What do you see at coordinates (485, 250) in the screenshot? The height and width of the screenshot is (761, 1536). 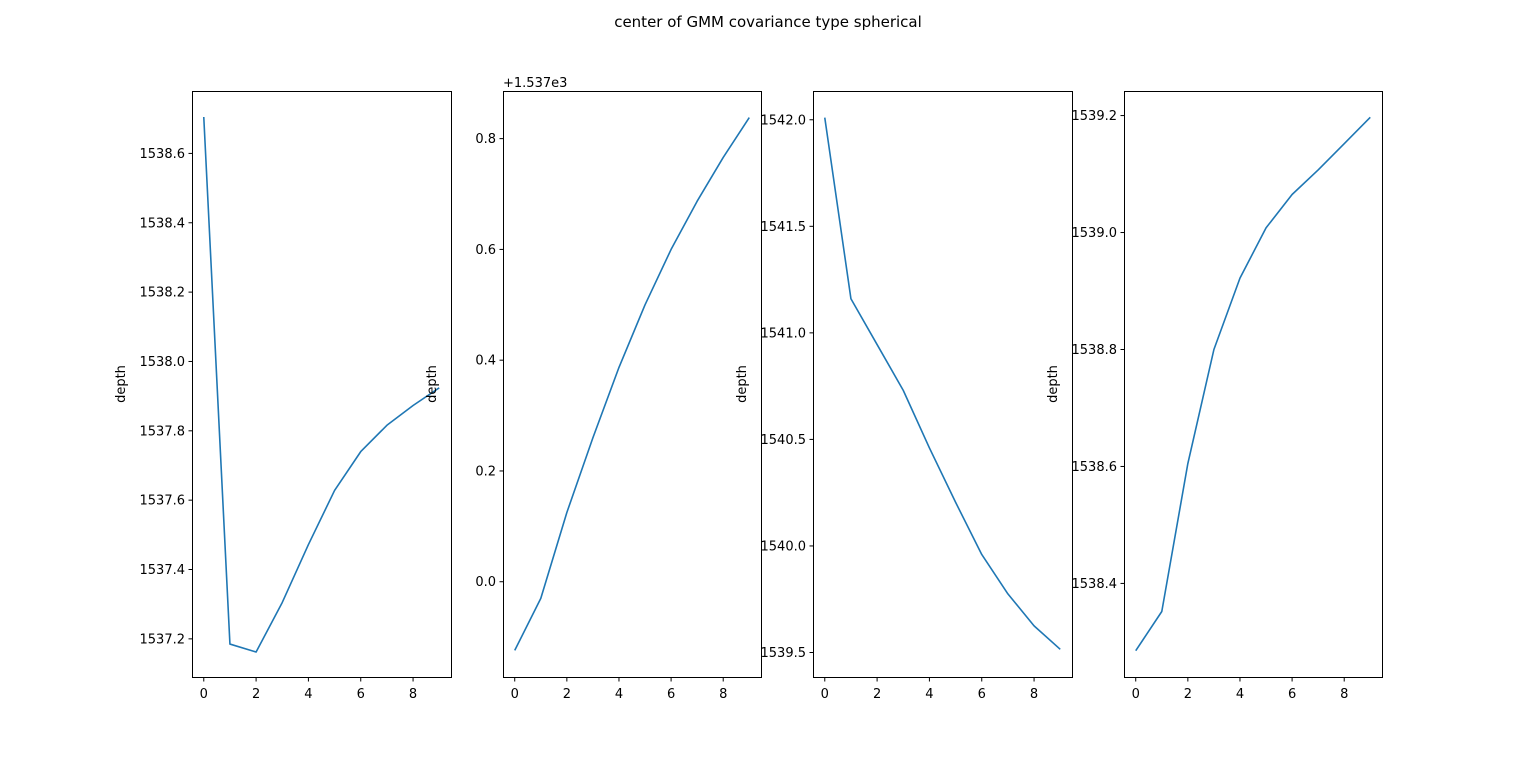 I see `y-tick-label: 0.6` at bounding box center [485, 250].